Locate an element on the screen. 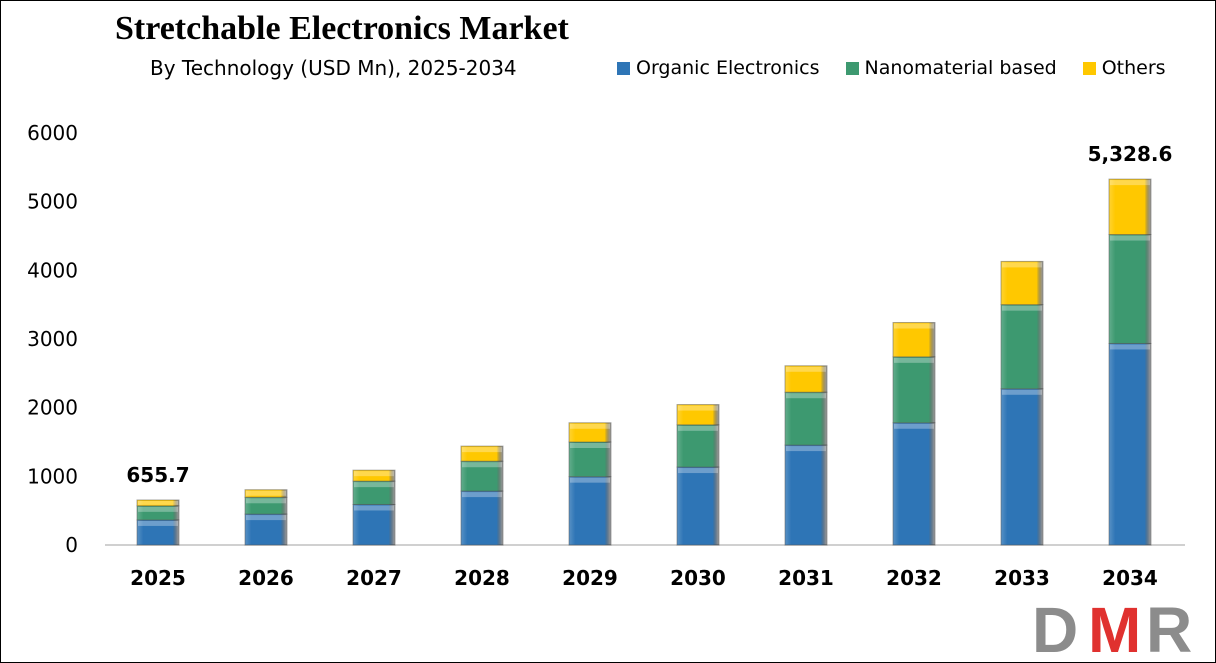  chart-title: Stretchable Electronics Market is located at coordinates (342, 28).